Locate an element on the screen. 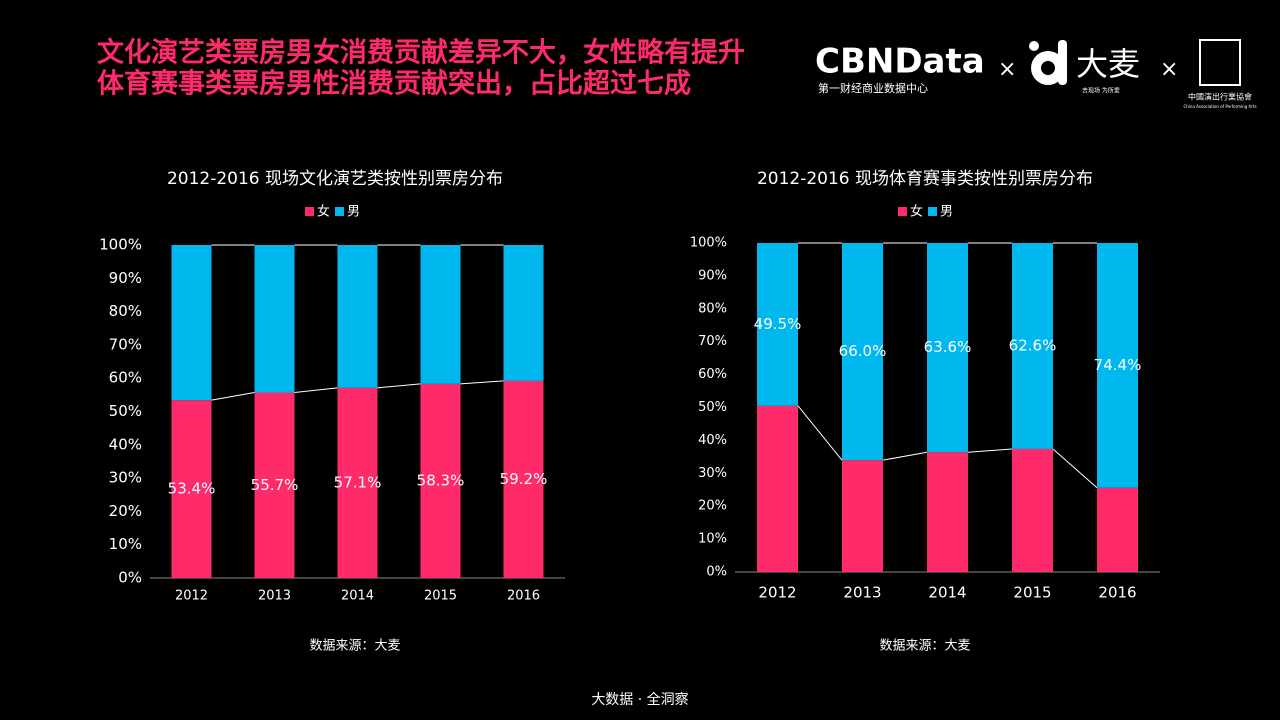 Image resolution: width=1280 pixels, height=720 pixels. logo-damai: 大麦 is located at coordinates (1108, 64).